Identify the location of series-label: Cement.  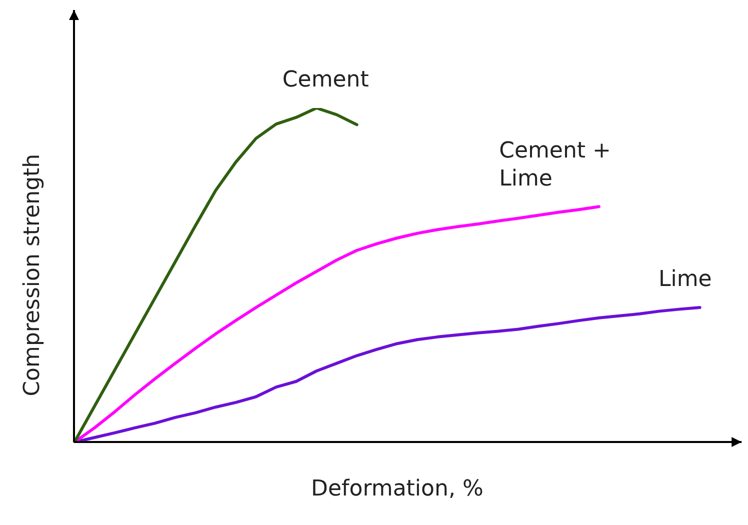
(326, 80).